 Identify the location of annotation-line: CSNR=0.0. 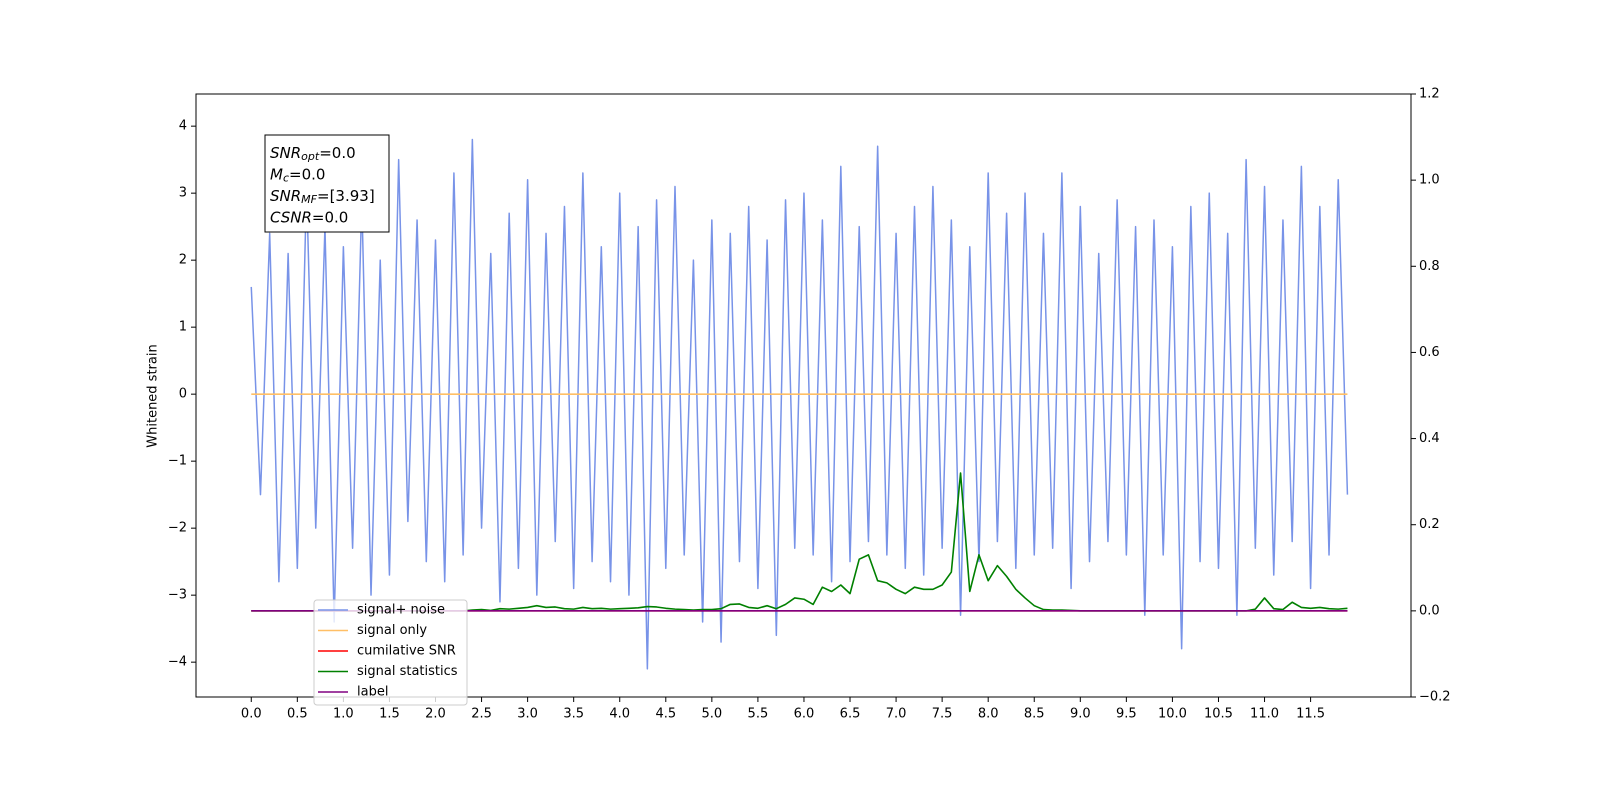
(309, 217).